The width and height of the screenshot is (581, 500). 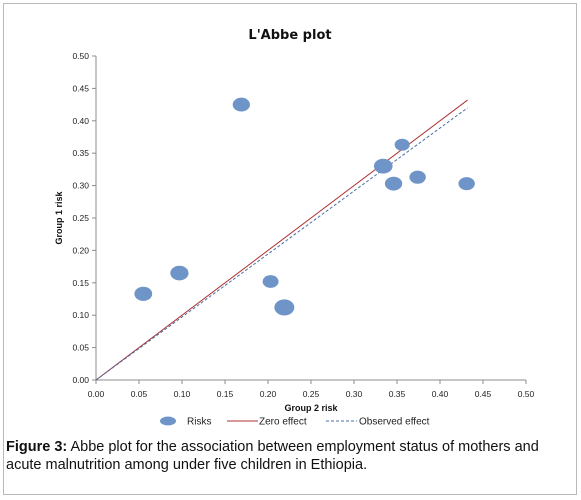 I want to click on y-axis-label: Group 1 risk, so click(x=59, y=217).